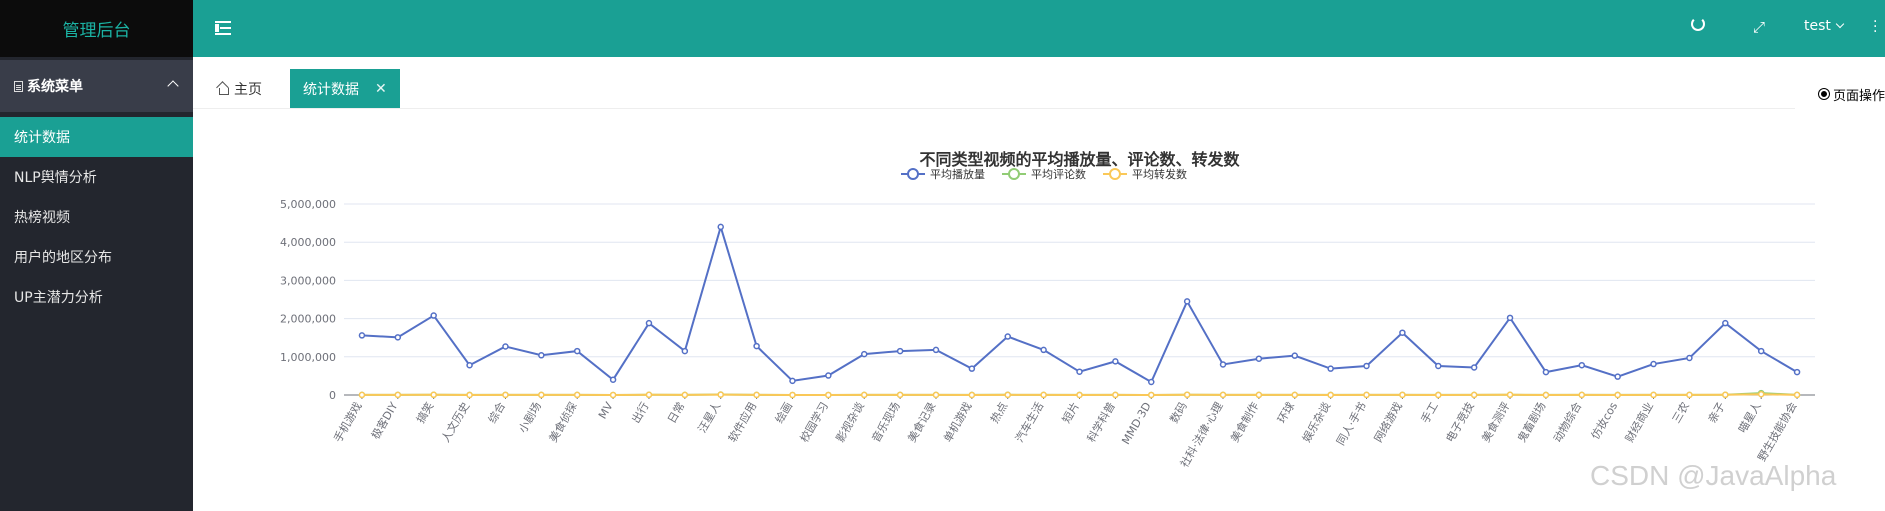 Image resolution: width=1885 pixels, height=511 pixels. What do you see at coordinates (1713, 475) in the screenshot?
I see `watermark: CSDN @JavaAlpha` at bounding box center [1713, 475].